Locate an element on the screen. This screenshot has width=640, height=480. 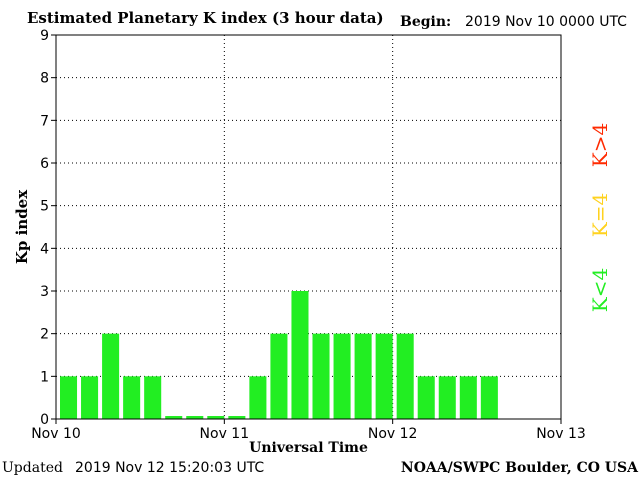
y-tick-label: 0 is located at coordinates (44, 420).